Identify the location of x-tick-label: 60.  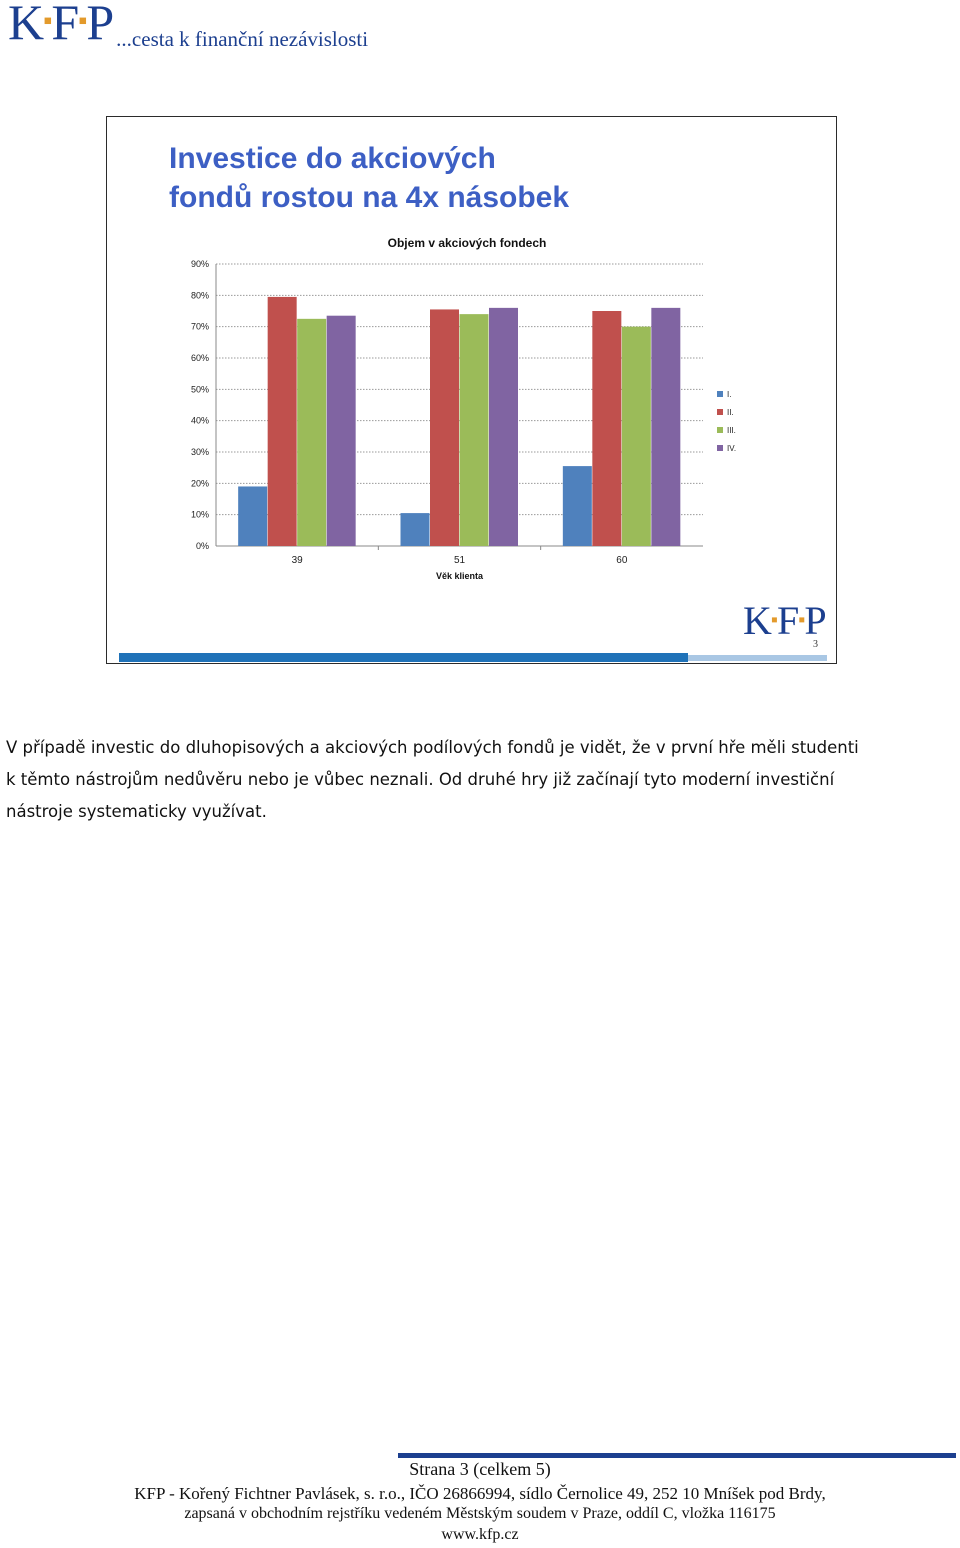
(622, 560).